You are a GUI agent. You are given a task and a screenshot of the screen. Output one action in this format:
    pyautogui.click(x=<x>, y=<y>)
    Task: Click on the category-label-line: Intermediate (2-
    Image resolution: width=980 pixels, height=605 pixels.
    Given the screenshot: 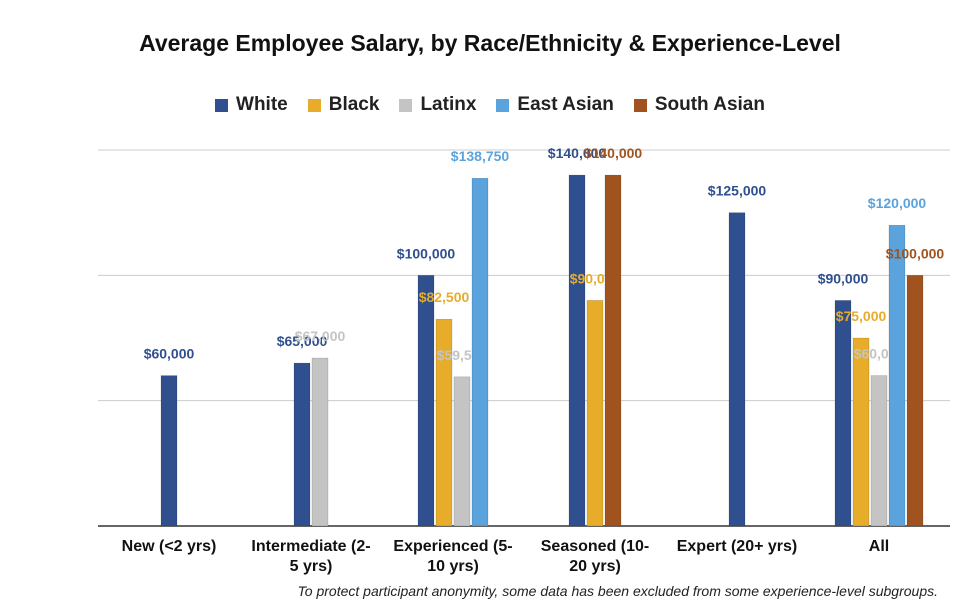 What is the action you would take?
    pyautogui.click(x=310, y=546)
    